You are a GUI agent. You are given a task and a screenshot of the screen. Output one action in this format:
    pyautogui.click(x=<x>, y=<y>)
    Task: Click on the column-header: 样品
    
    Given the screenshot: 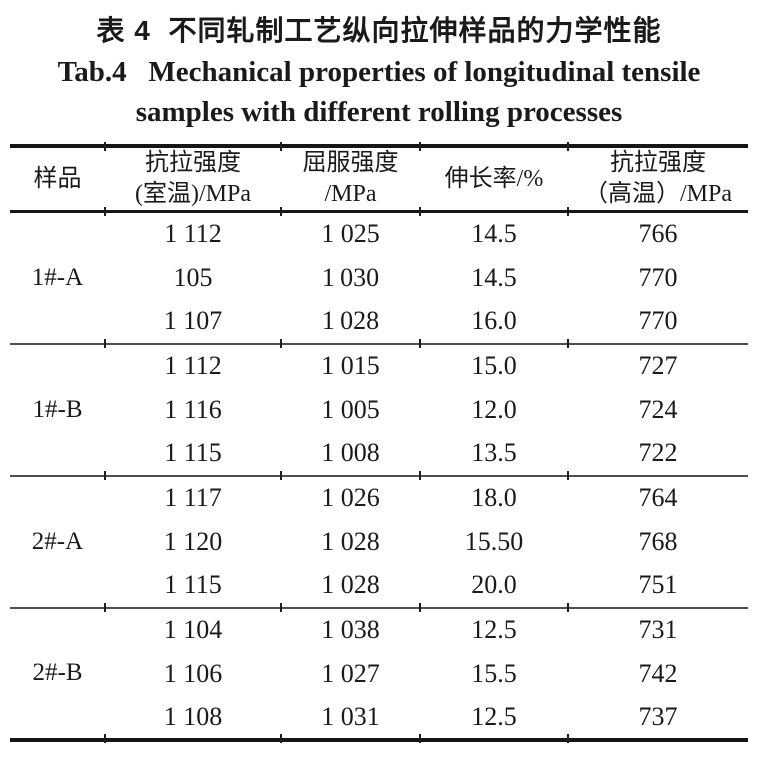 What is the action you would take?
    pyautogui.click(x=57, y=179)
    